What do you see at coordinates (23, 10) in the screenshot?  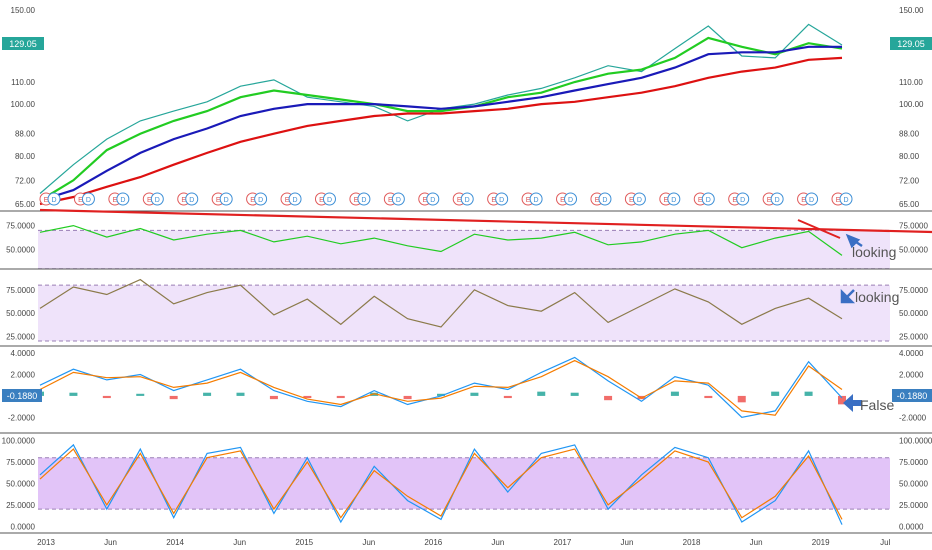 I see `y-tick-label-left: 150.00` at bounding box center [23, 10].